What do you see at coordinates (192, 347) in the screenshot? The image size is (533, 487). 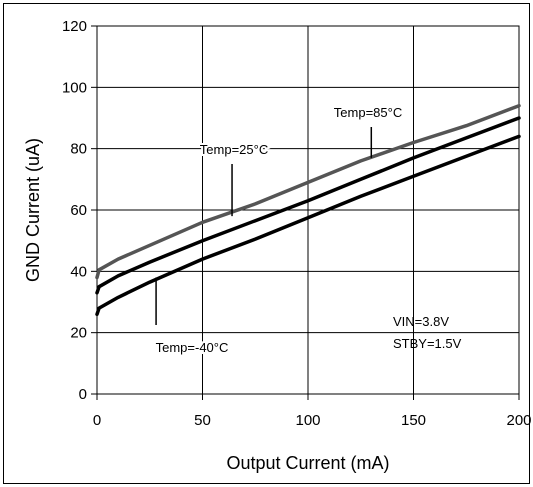 I see `annotation-minus40c-label: Temp=-40°C` at bounding box center [192, 347].